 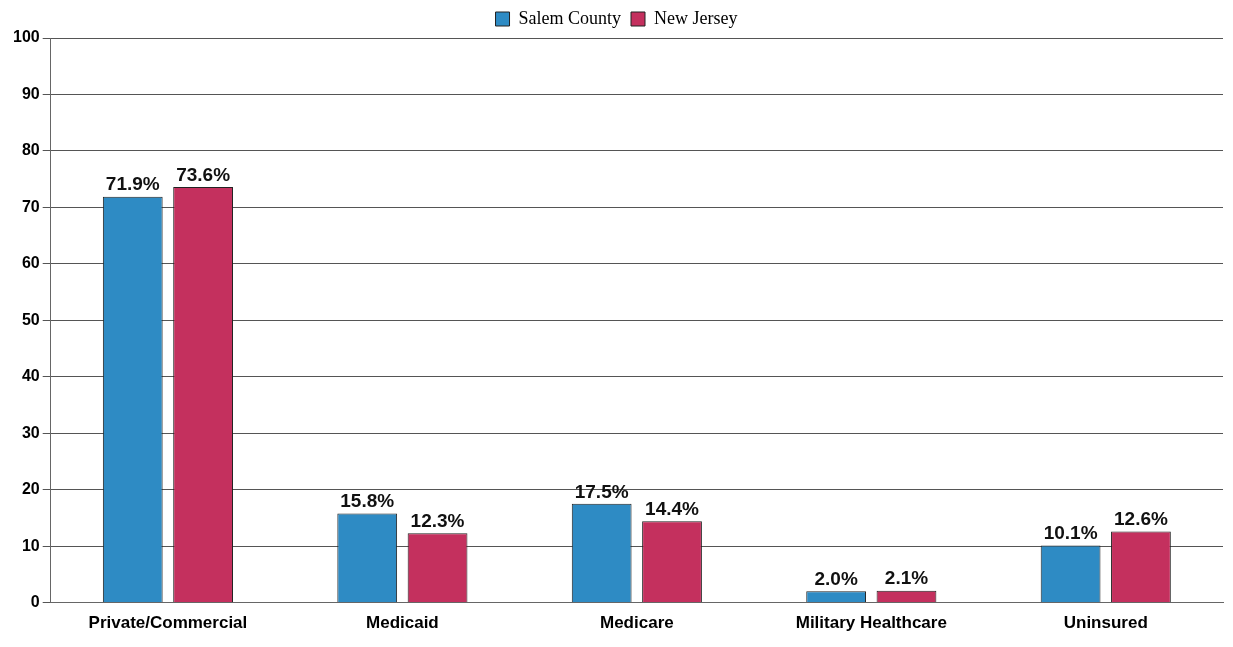 I want to click on x-tick-label: Medicare, so click(x=637, y=623).